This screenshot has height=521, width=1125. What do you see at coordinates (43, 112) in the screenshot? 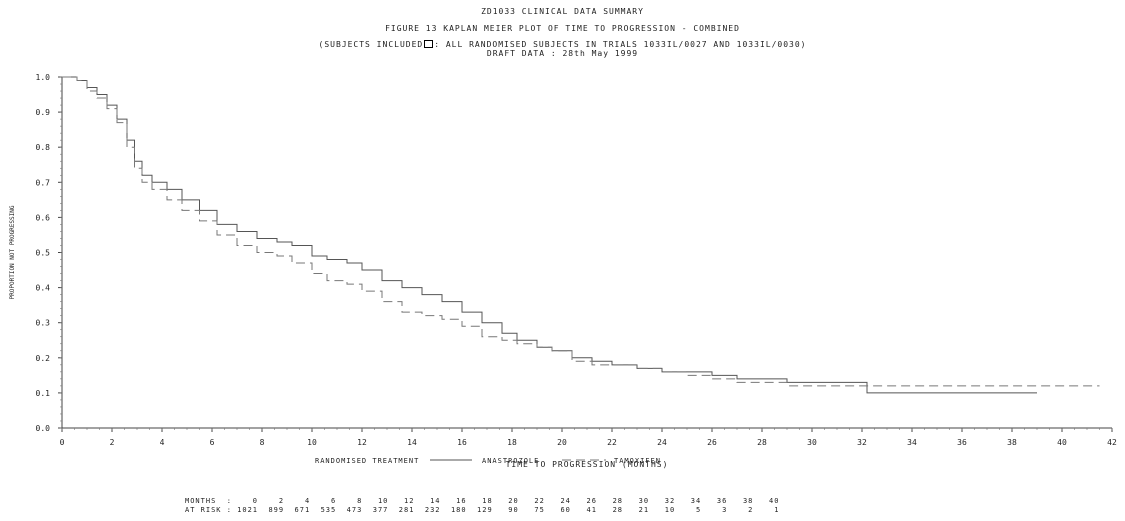
I see `y-tick-label: 0.9` at bounding box center [43, 112].